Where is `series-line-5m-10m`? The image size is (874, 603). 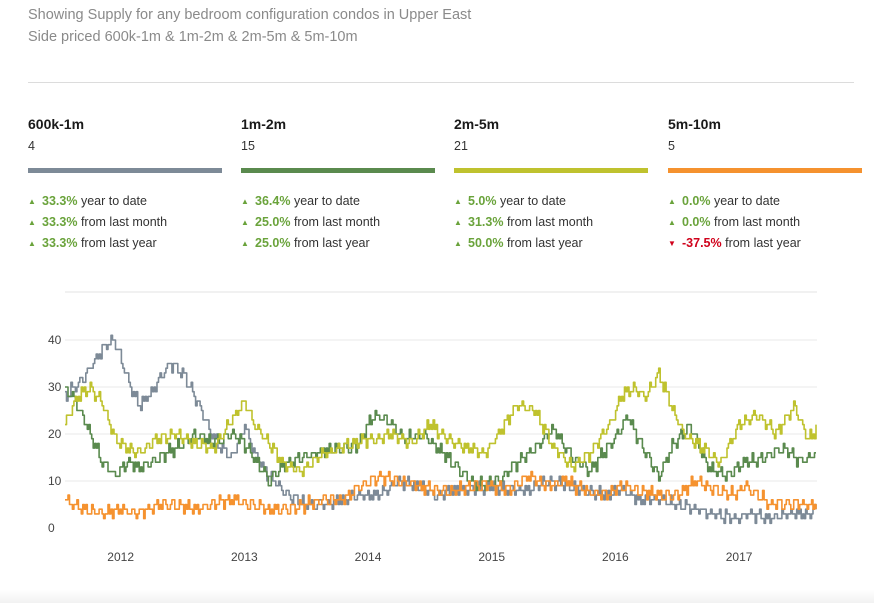
series-line-5m-10m is located at coordinates (441, 495).